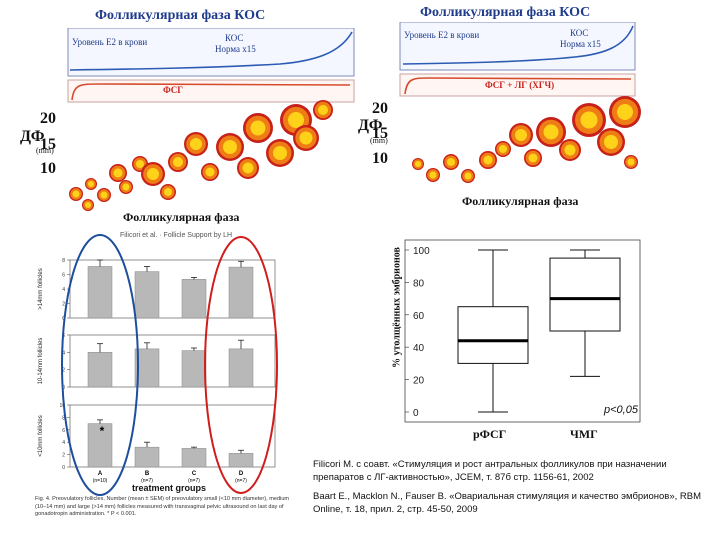 Image resolution: width=720 pixels, height=540 pixels. I want to click on group-label: C, so click(194, 474).